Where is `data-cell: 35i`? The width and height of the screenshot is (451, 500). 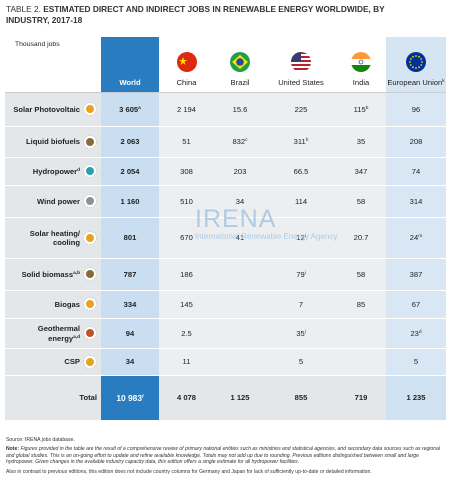
data-cell: 35i is located at coordinates (301, 333).